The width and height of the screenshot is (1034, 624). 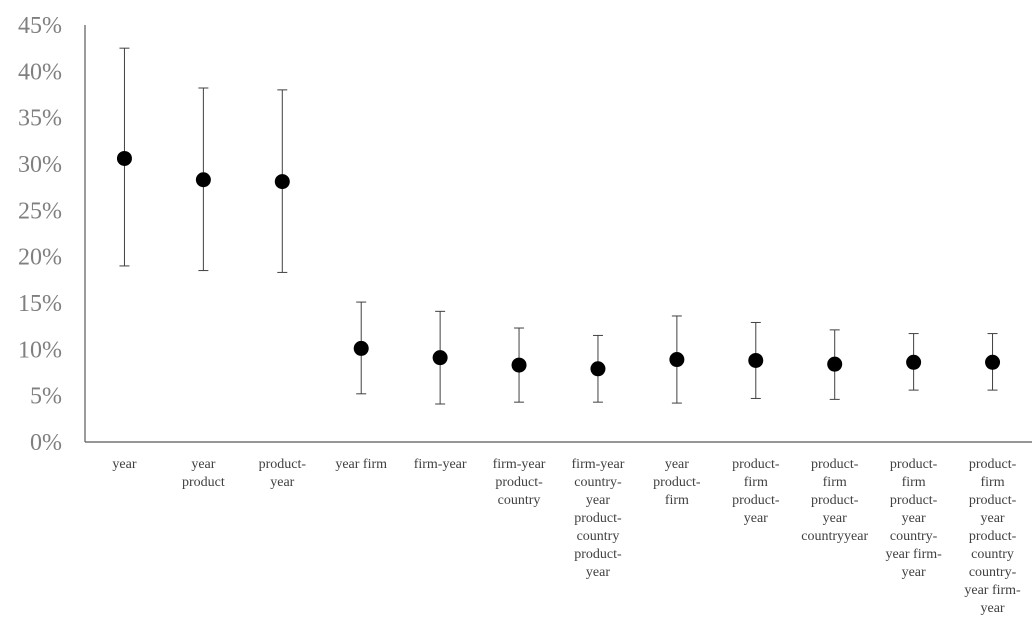 I want to click on x-tick-label: product-firm product-year, so click(x=756, y=491).